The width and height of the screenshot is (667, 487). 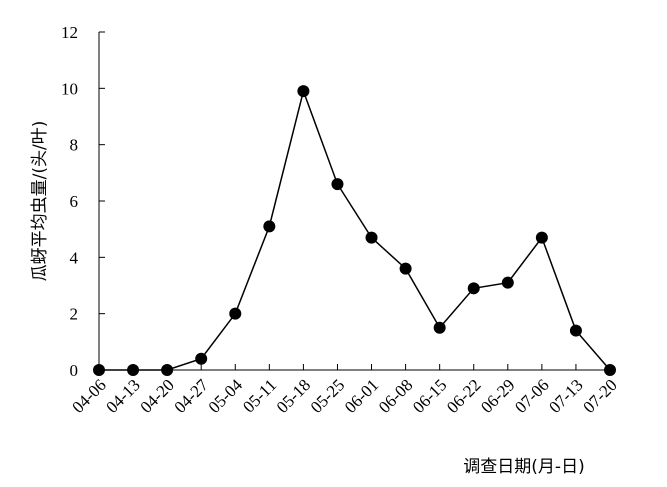 What do you see at coordinates (40, 201) in the screenshot?
I see `y-axis-title: 瓜蚜平均虫量/(头/叶)` at bounding box center [40, 201].